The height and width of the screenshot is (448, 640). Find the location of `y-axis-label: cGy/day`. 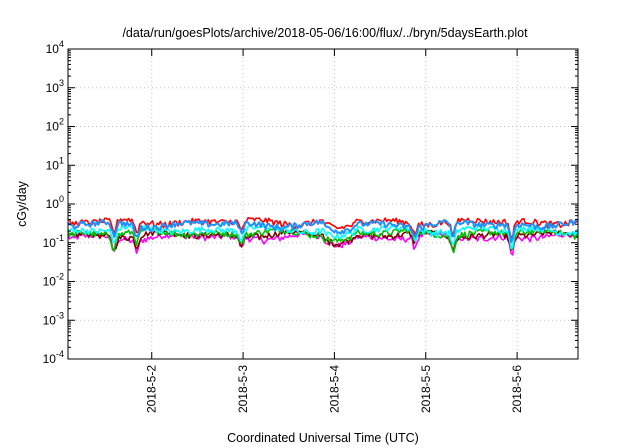

y-axis-label: cGy/day is located at coordinates (22, 203).